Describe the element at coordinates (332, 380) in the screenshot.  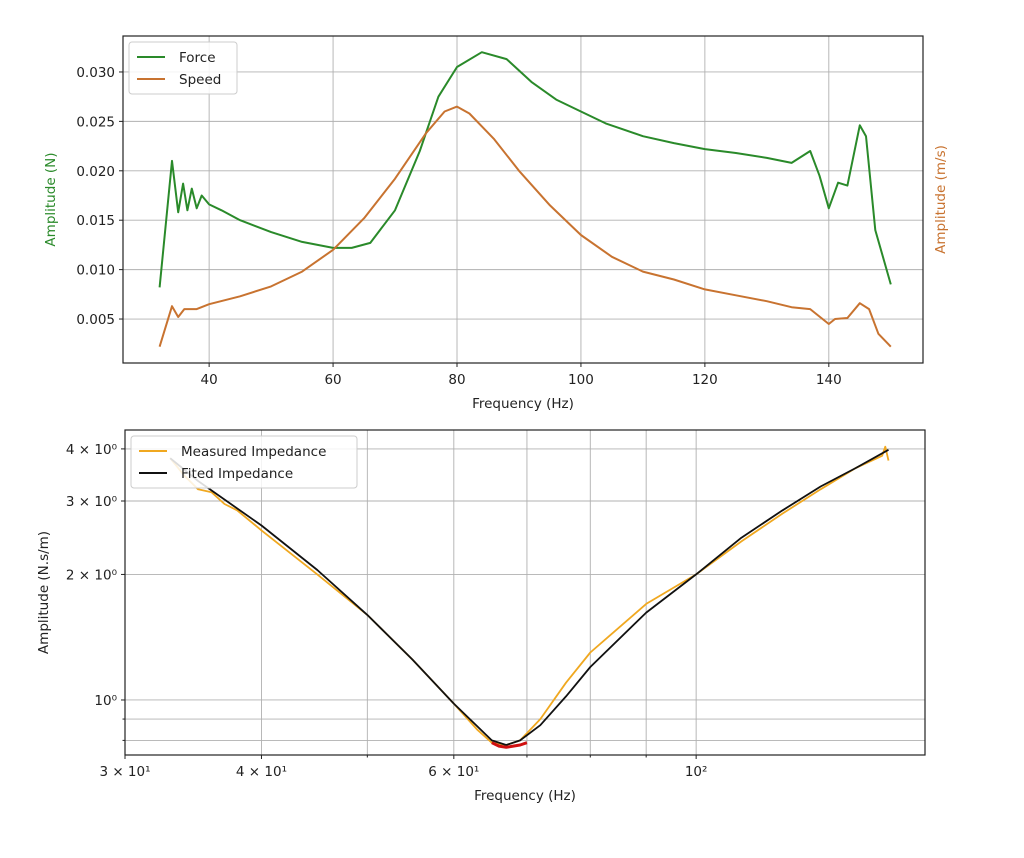
I see `x-tick-label: 60` at that location.